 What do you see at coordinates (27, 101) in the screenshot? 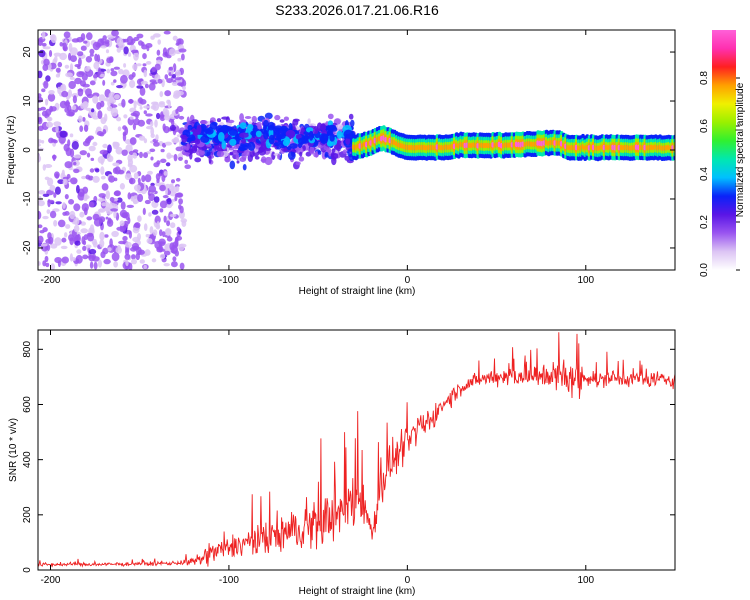
I see `spectrogram-y-tick-label: 10` at bounding box center [27, 101].